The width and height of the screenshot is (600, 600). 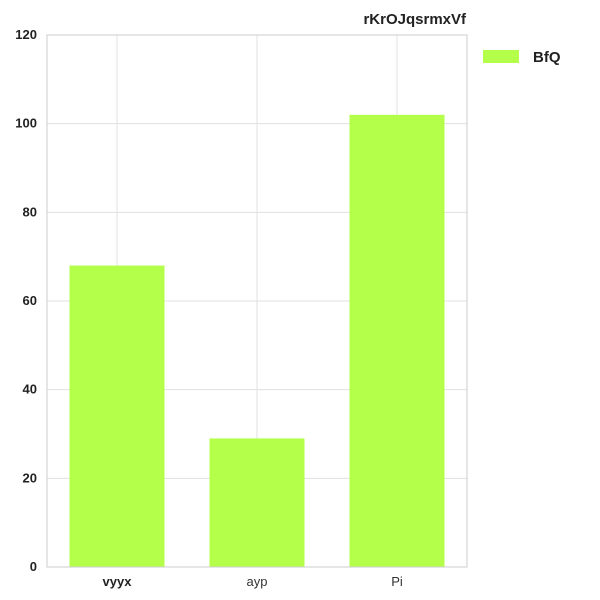 I want to click on legend-swatch-bfq, so click(x=501, y=56).